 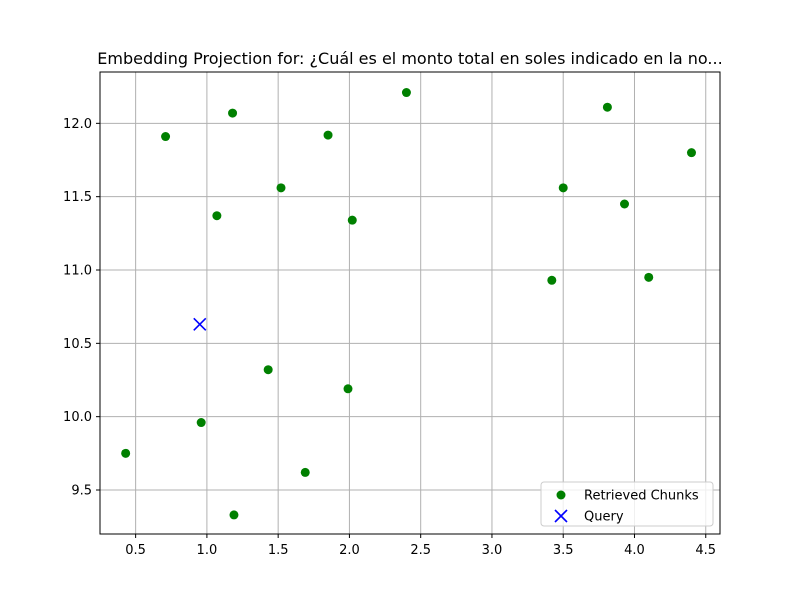 I want to click on y-tick-label: 12.0, so click(x=77, y=124).